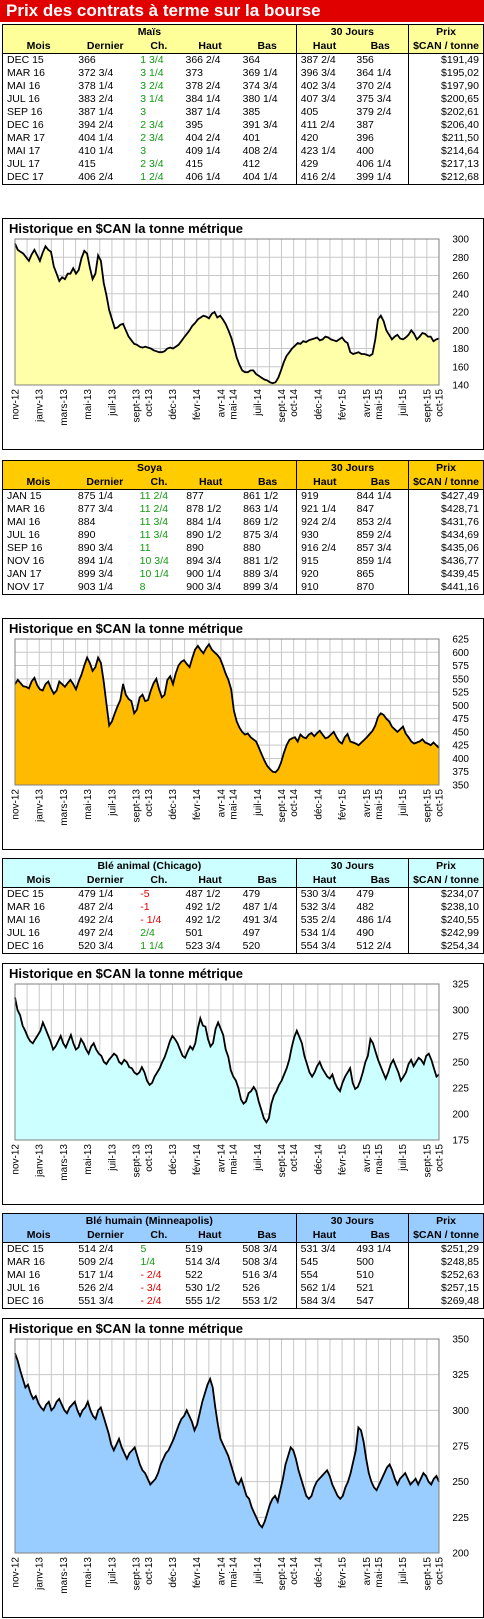  Describe the element at coordinates (26, 138) in the screenshot. I see `cell-mois: MAR 17` at that location.